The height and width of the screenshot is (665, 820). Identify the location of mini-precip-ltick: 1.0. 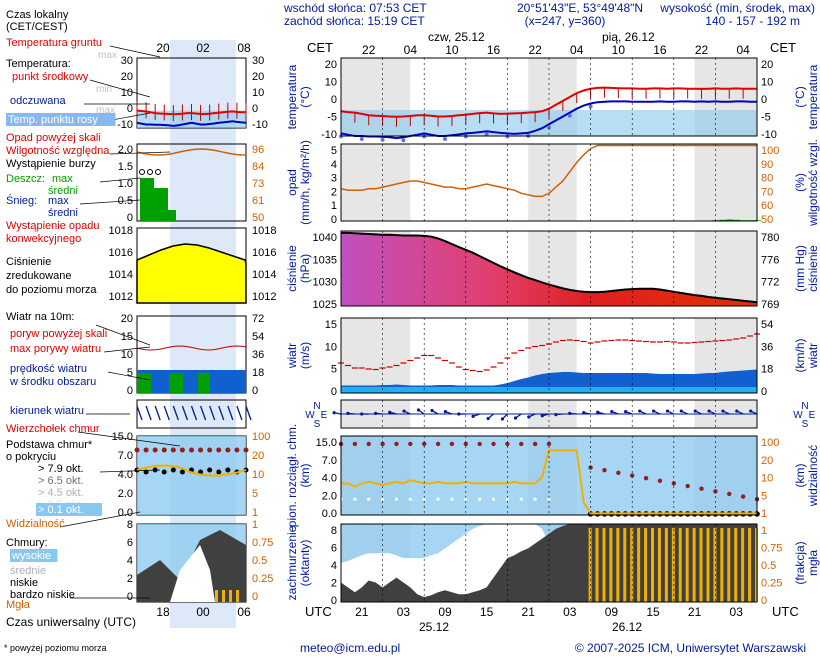
(125, 184).